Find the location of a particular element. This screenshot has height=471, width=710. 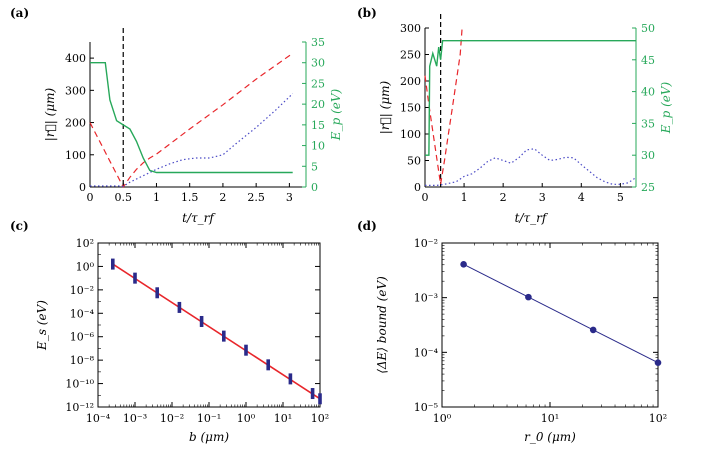

y-tick-label: 10⁻⁶ is located at coordinates (82, 337).